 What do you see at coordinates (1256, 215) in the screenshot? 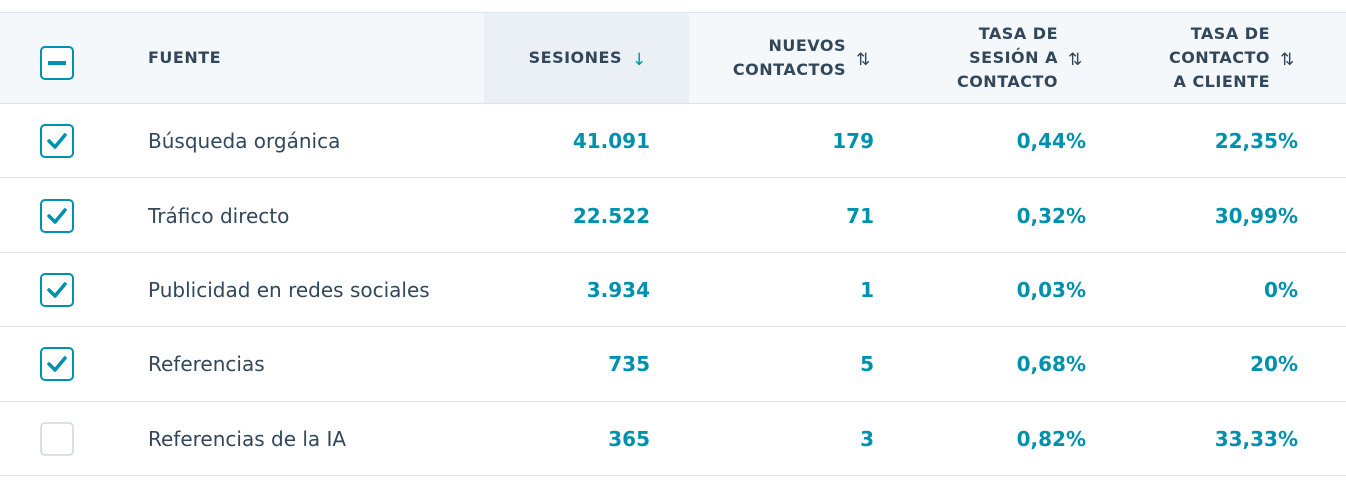
I see `metric-value: 30,99%` at bounding box center [1256, 215].